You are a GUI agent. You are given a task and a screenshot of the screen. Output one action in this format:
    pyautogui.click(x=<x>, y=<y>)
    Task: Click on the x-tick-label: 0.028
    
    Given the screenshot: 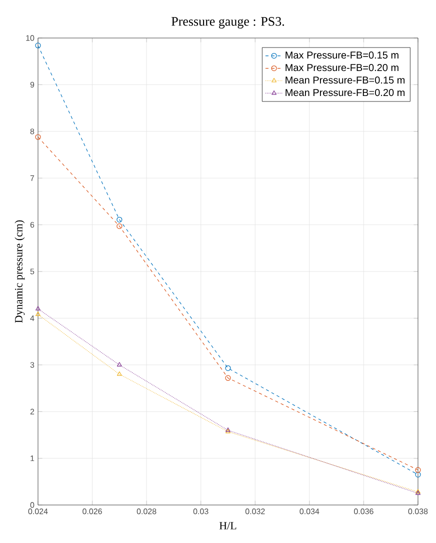 What is the action you would take?
    pyautogui.click(x=146, y=511)
    